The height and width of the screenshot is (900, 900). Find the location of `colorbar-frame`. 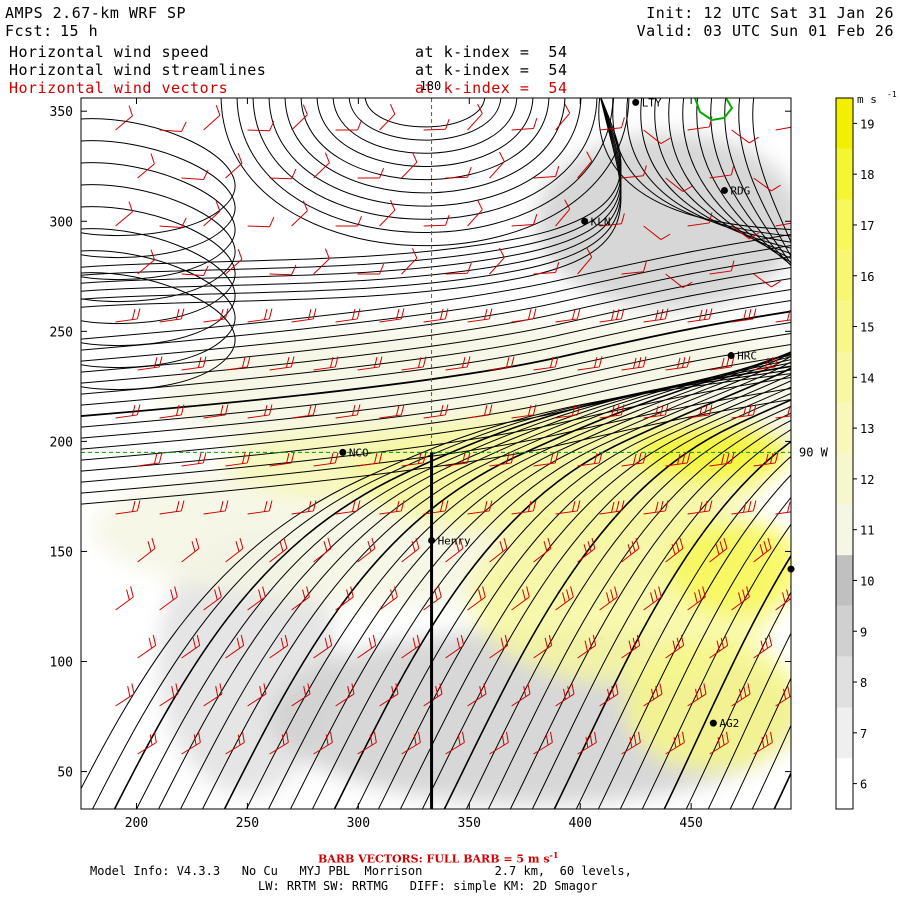

colorbar-frame is located at coordinates (844, 453).